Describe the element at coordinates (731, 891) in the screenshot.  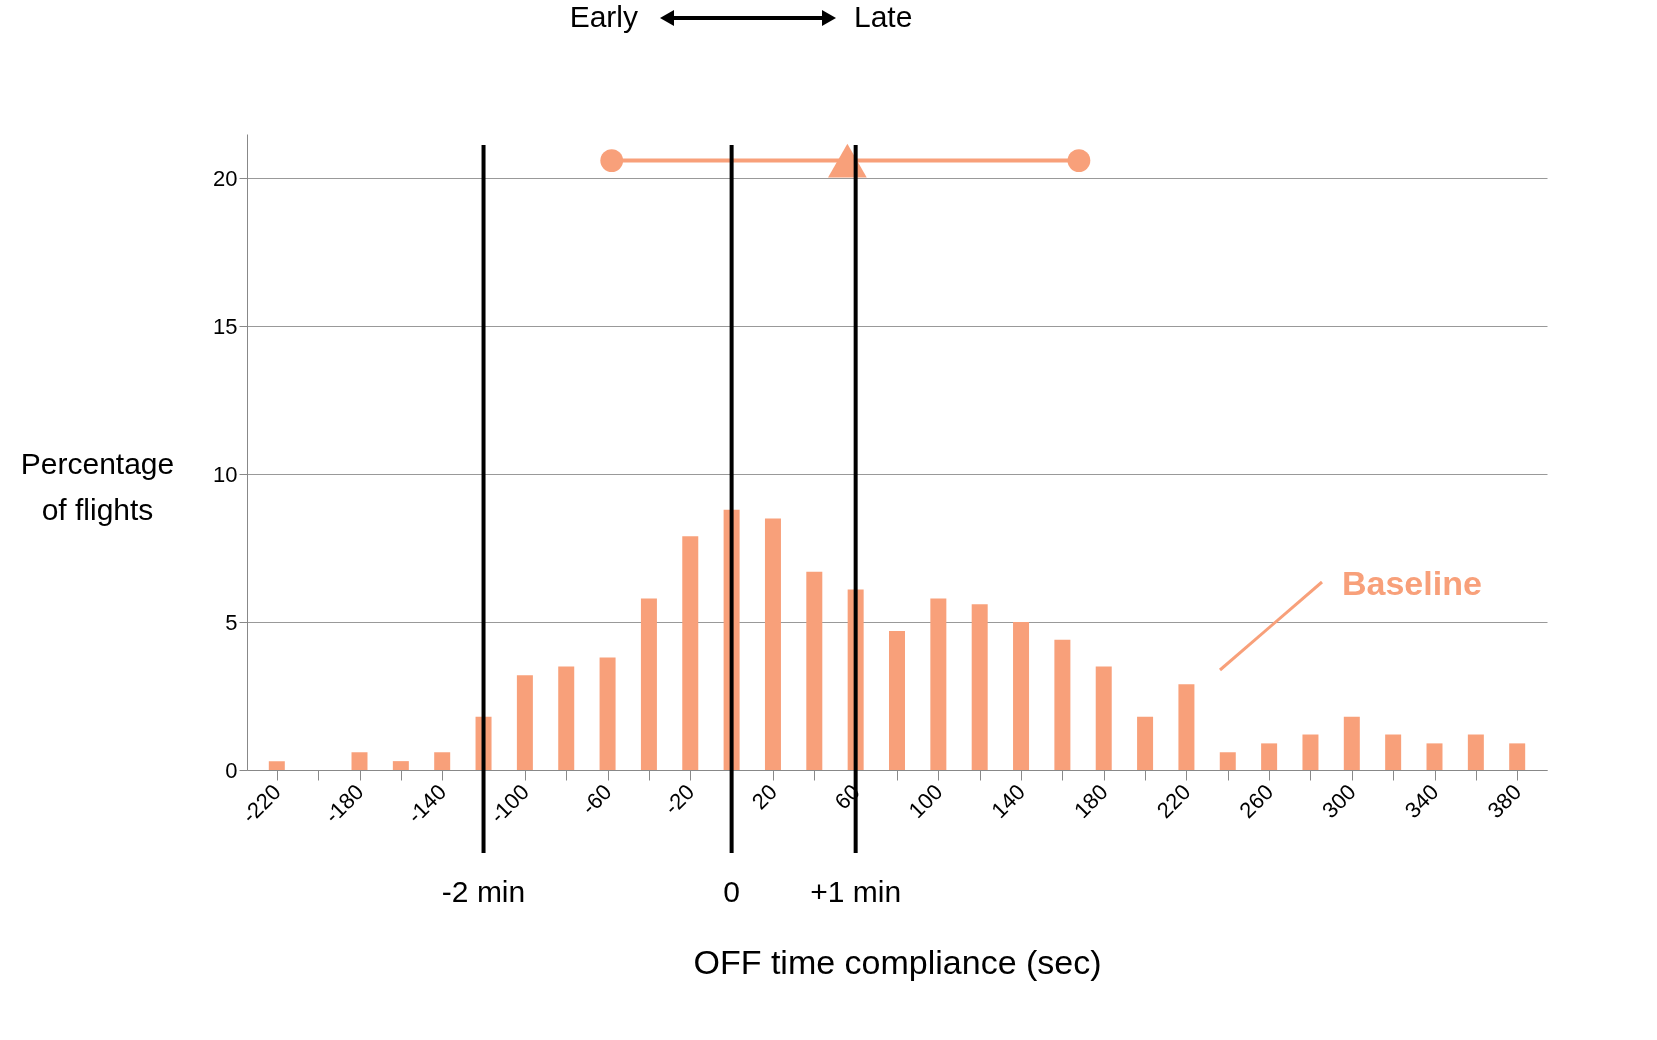
I see `ref-line-label: 0` at that location.